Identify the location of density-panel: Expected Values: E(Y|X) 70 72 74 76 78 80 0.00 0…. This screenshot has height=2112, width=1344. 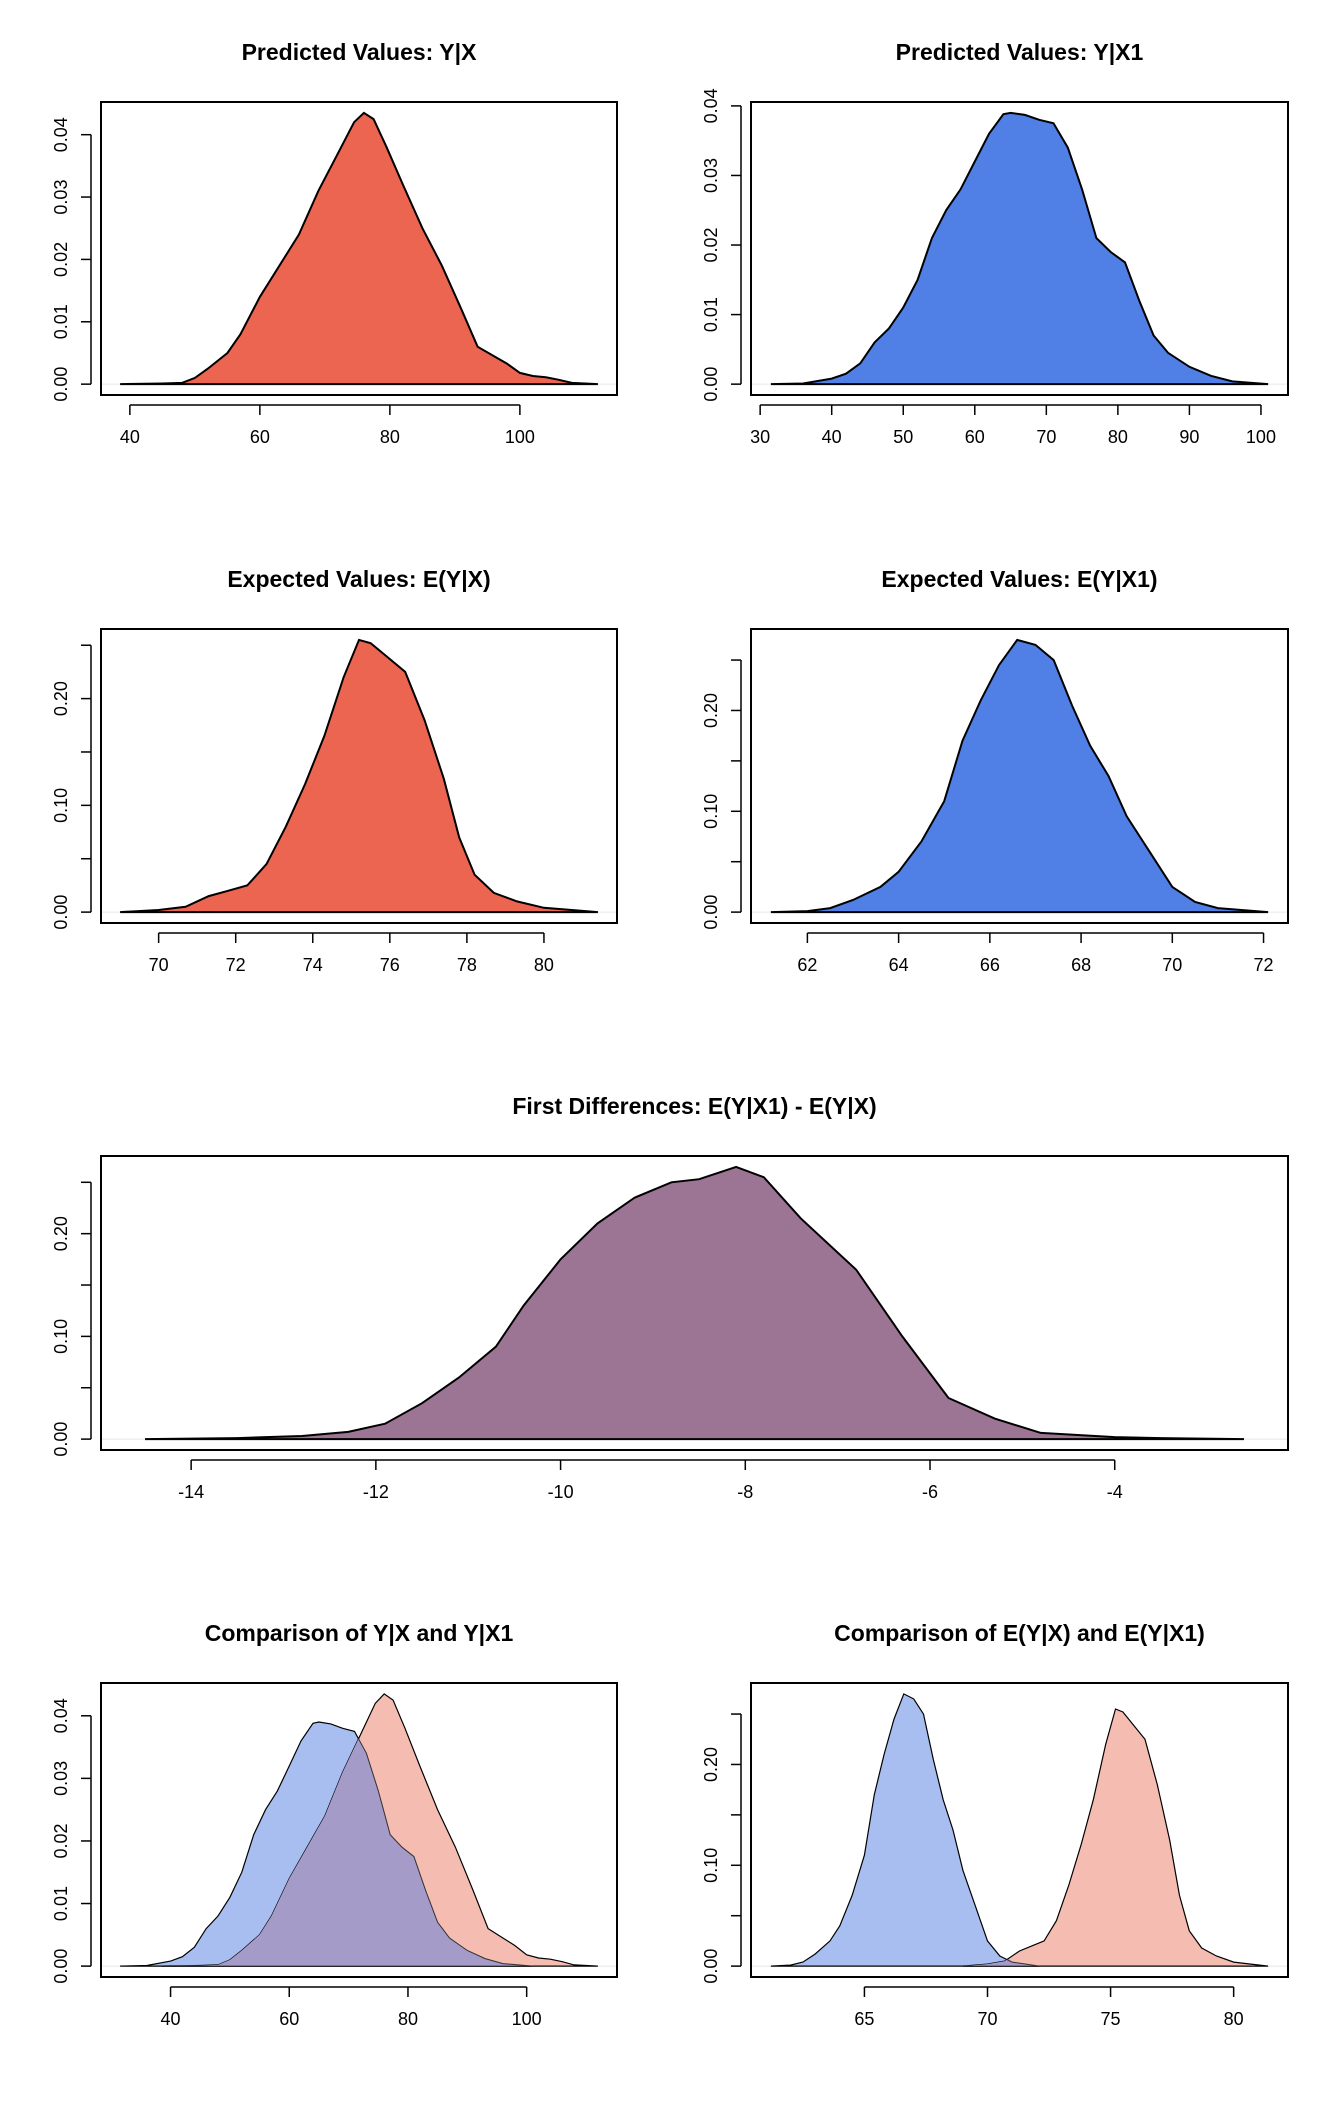
(334, 770).